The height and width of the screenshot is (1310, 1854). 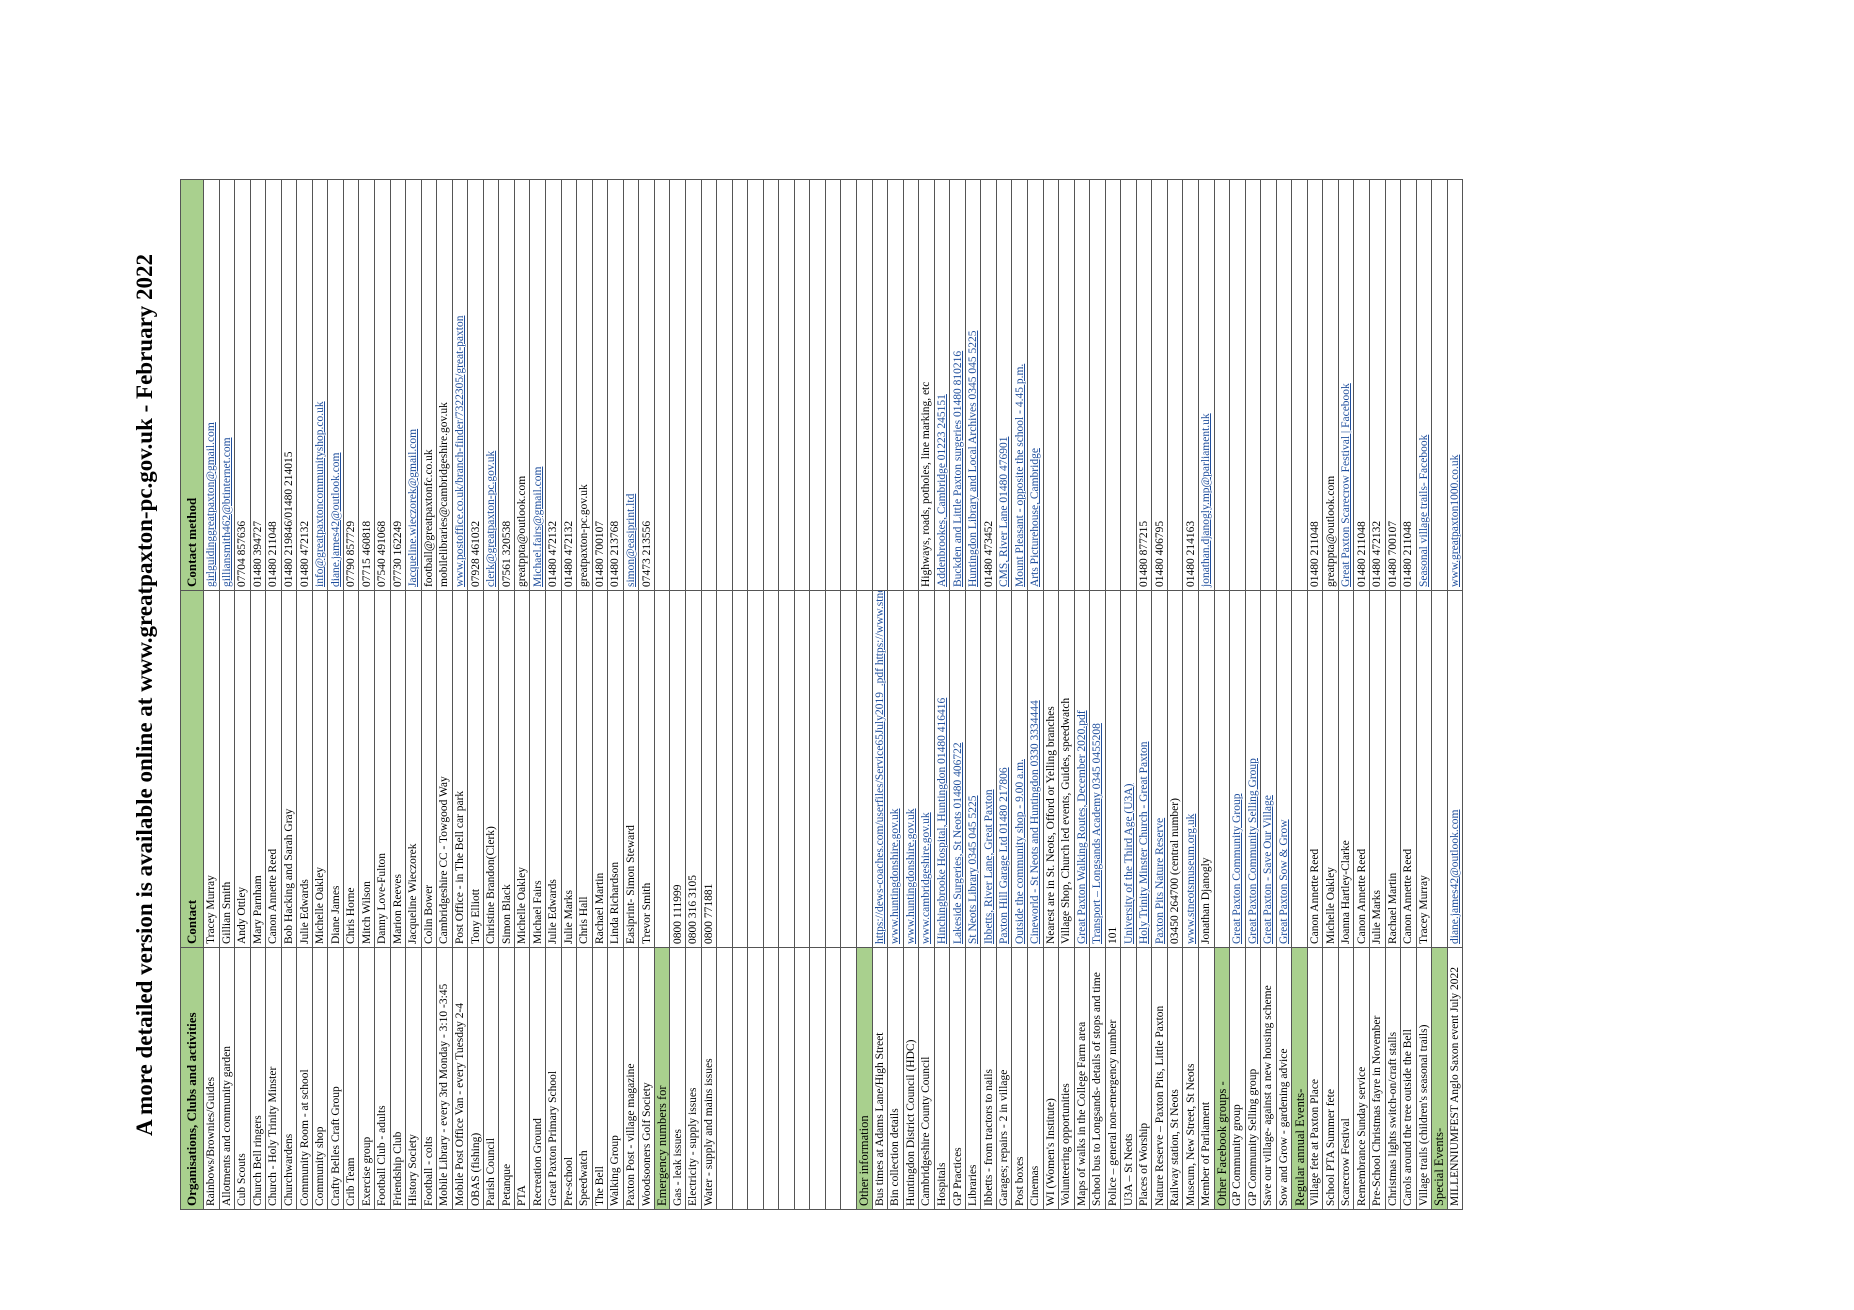 I want to click on contact-method-cell, so click(x=786, y=385).